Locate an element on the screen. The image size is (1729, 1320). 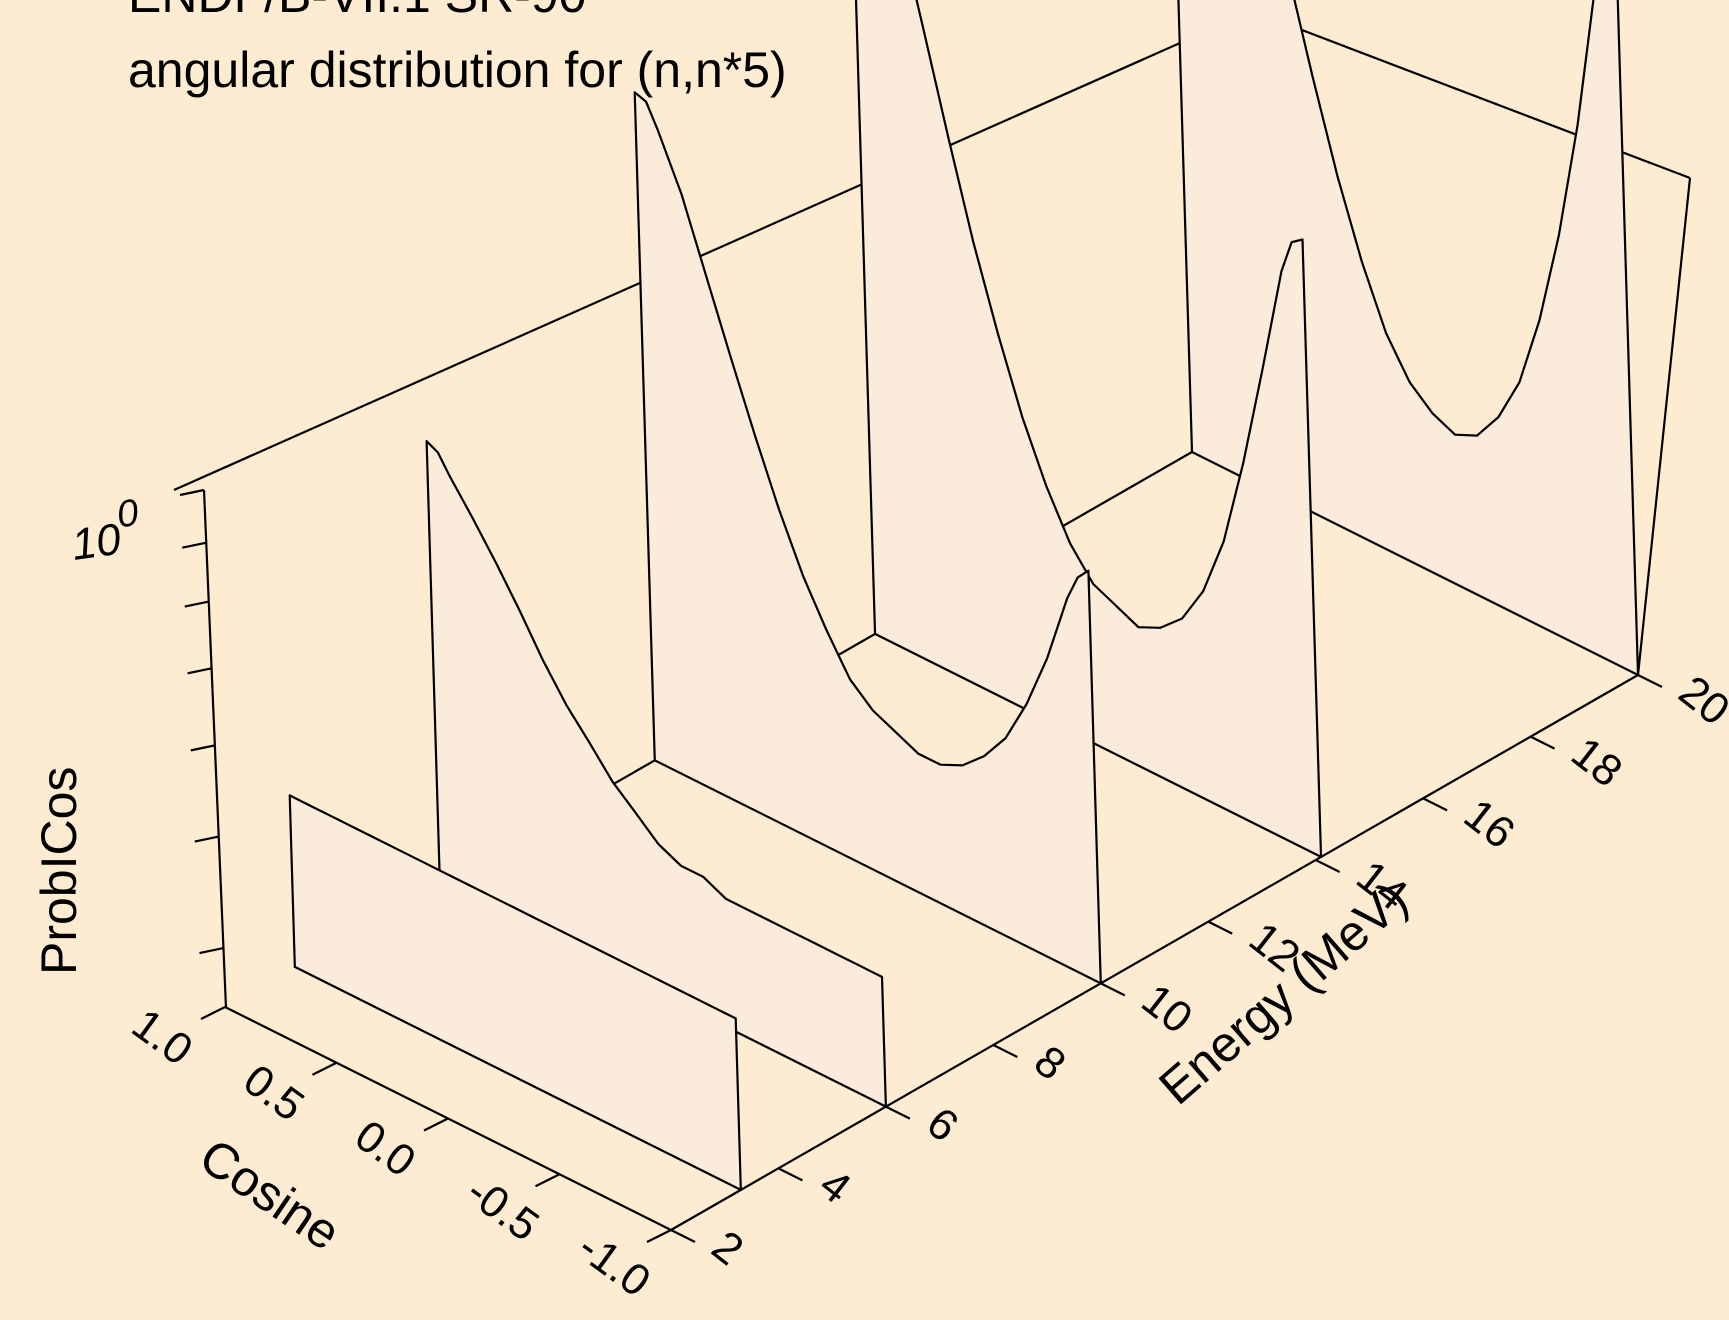
z-axis-line is located at coordinates (215, 749).